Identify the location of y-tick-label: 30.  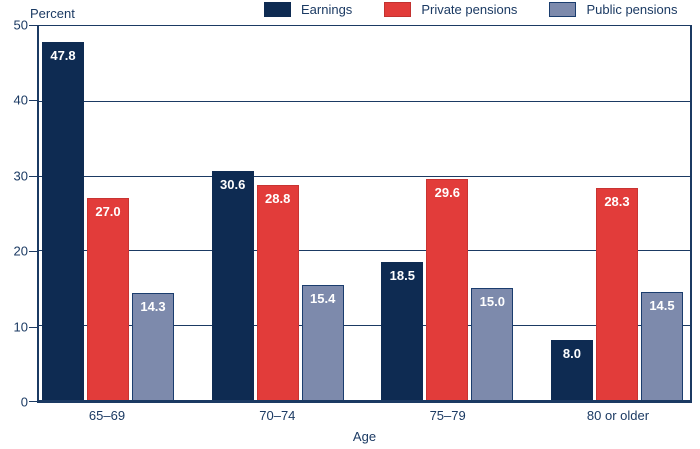
(20, 176).